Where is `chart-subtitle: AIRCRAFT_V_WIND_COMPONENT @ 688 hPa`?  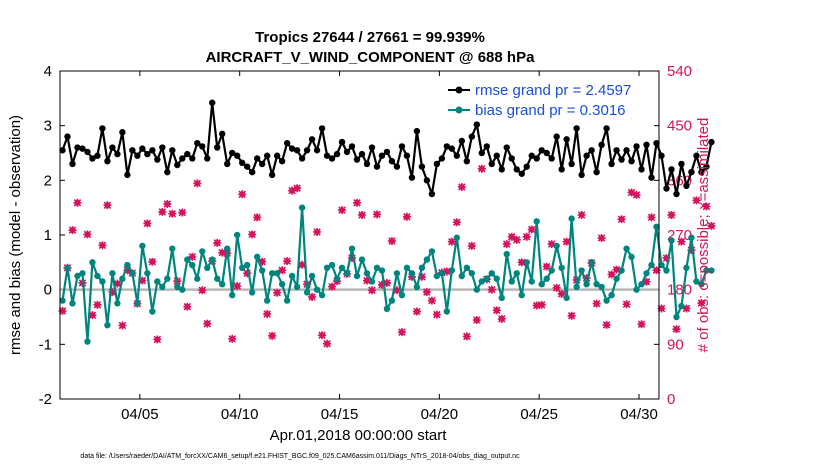
chart-subtitle: AIRCRAFT_V_WIND_COMPONENT @ 688 hPa is located at coordinates (371, 57).